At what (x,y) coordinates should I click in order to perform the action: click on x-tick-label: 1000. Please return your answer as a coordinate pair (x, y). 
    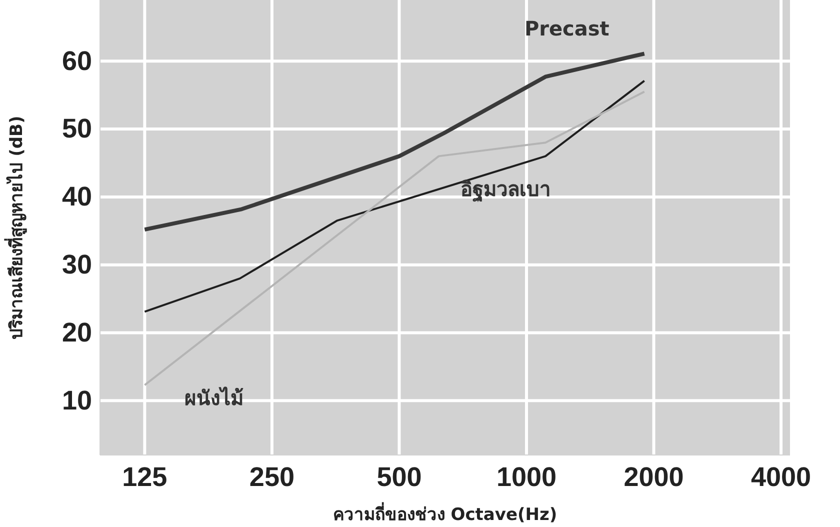
    Looking at the image, I should click on (526, 477).